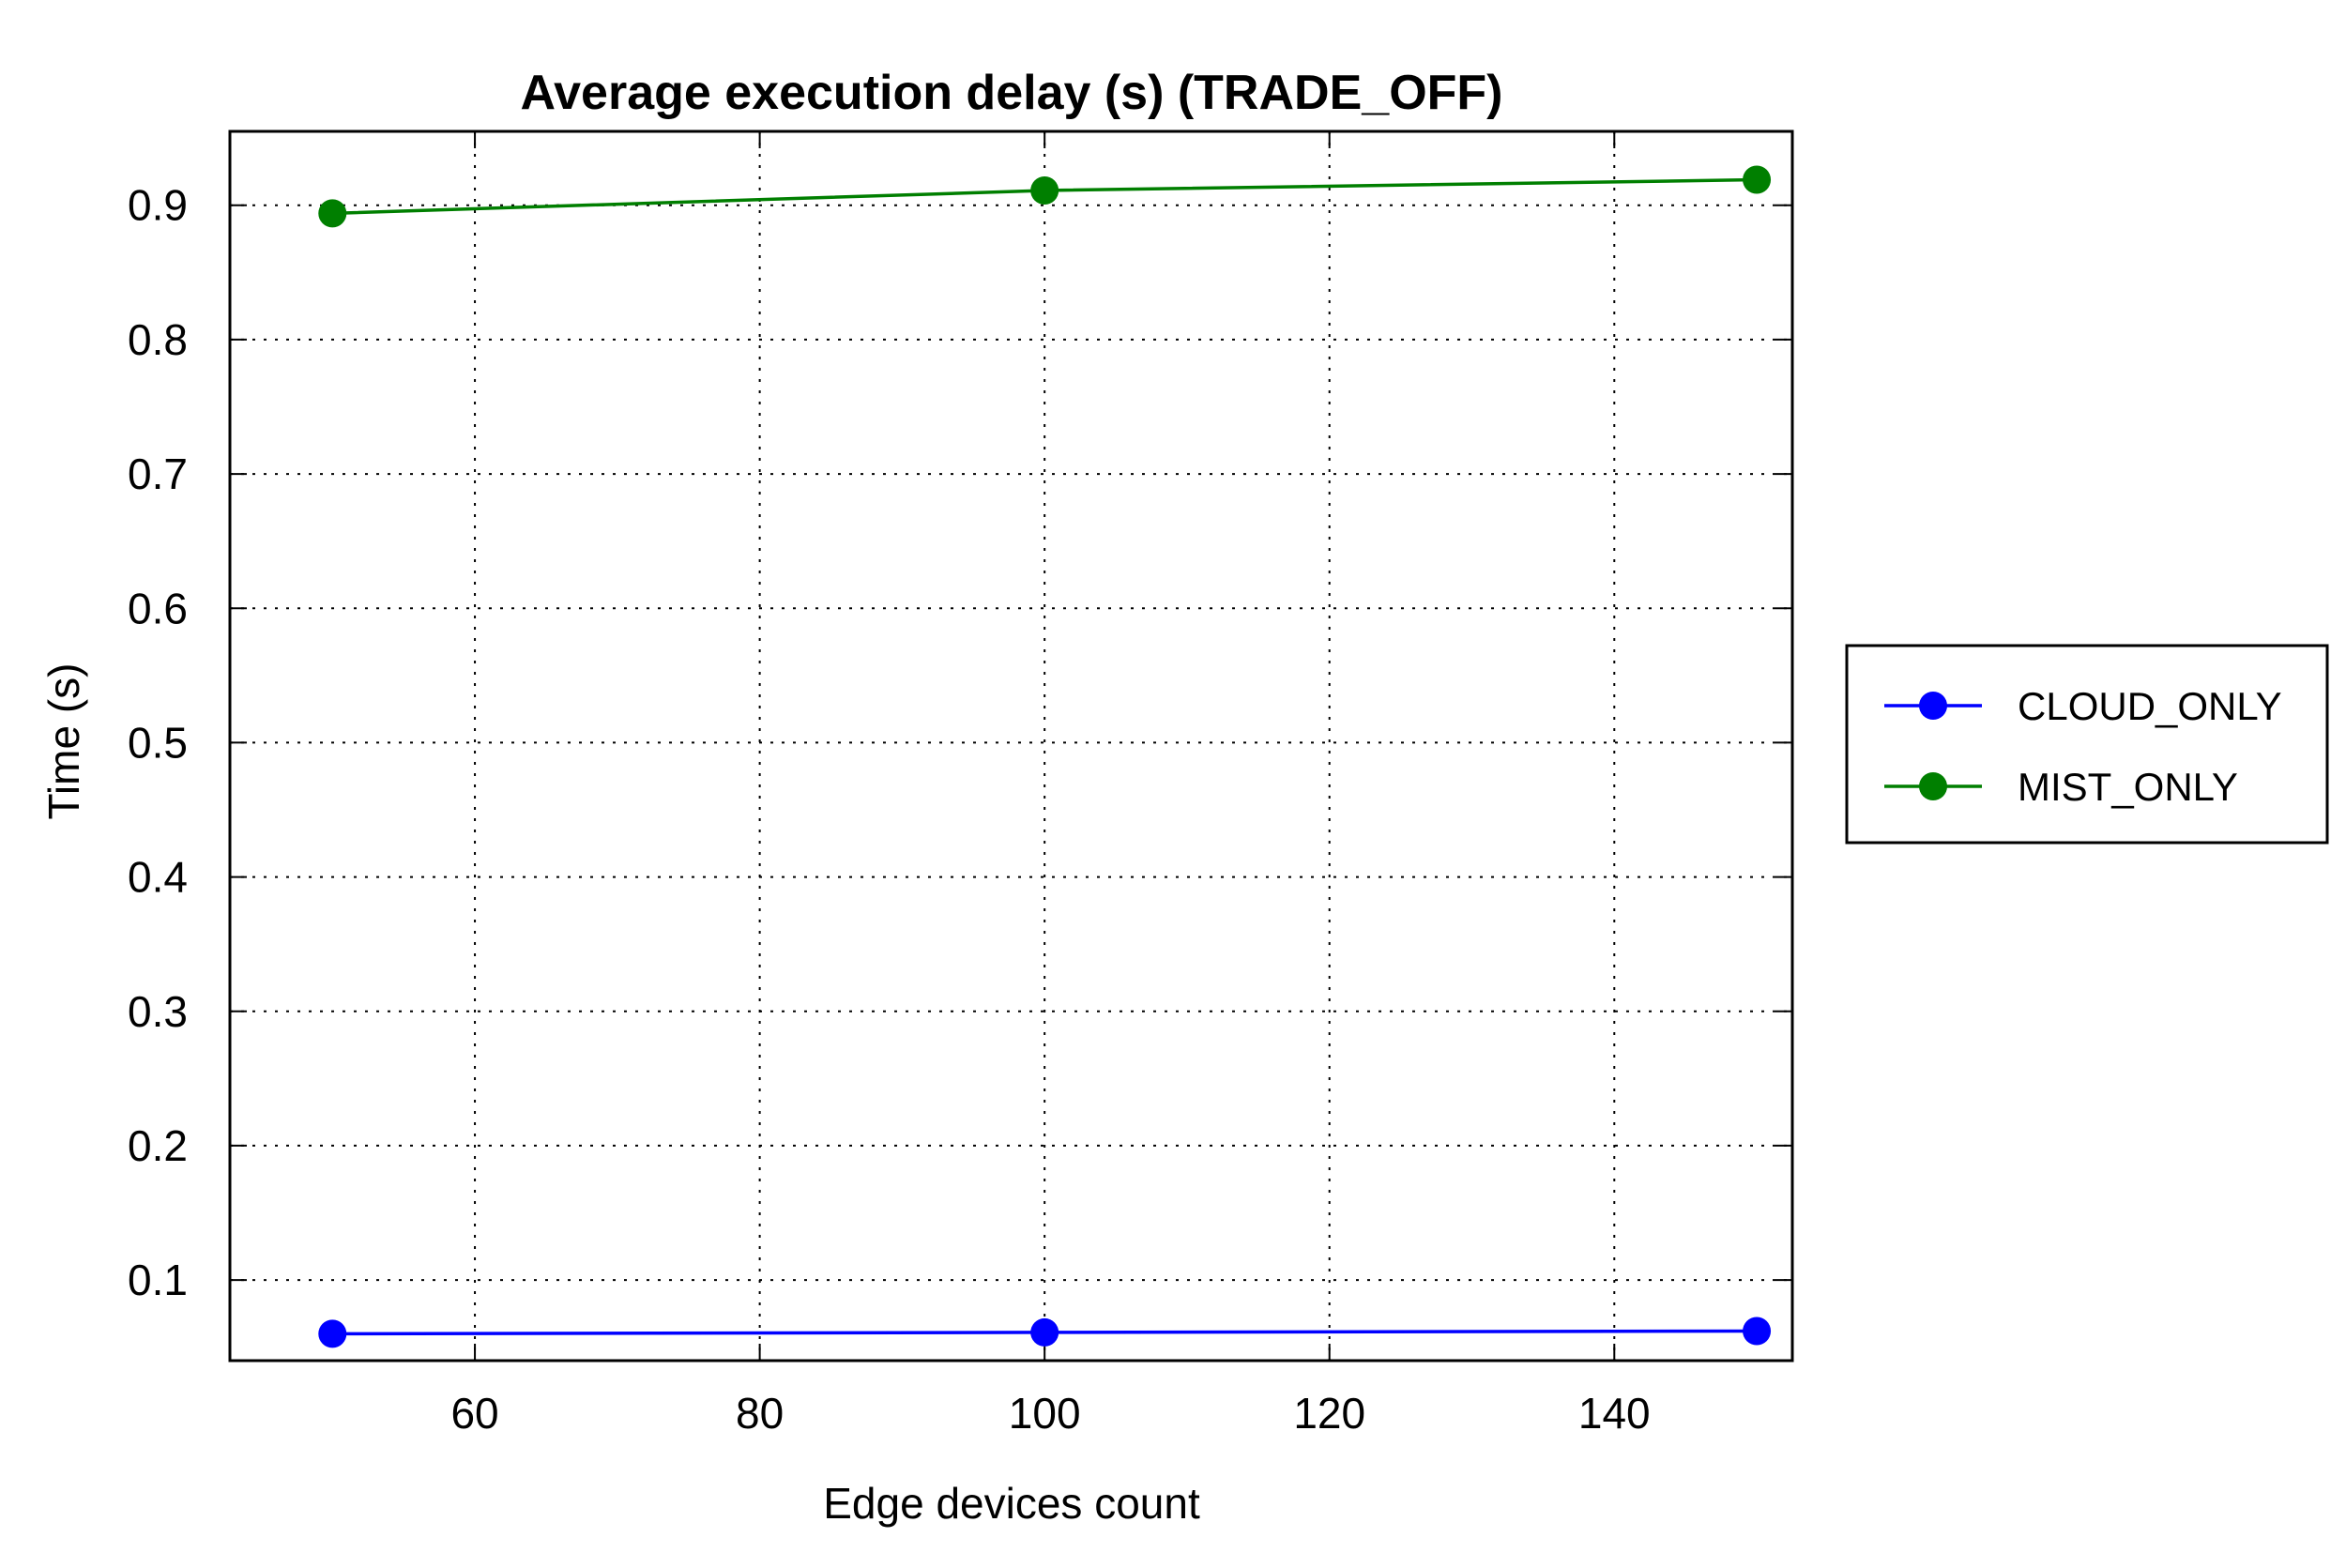  I want to click on y-axis-label: Time (s), so click(64, 741).